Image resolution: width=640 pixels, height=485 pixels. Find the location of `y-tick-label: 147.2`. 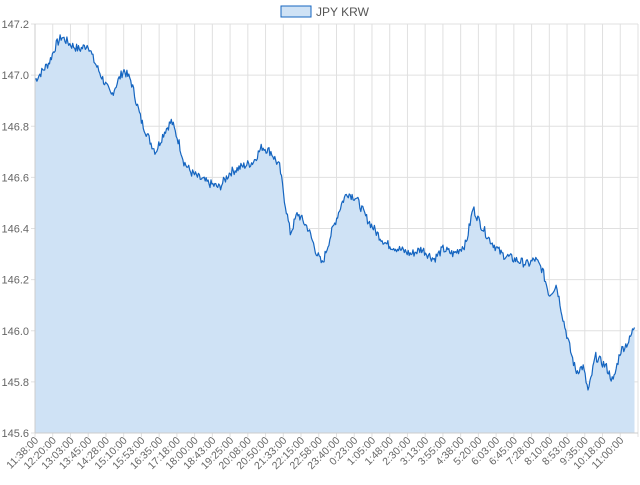

y-tick-label: 147.2 is located at coordinates (15, 25).